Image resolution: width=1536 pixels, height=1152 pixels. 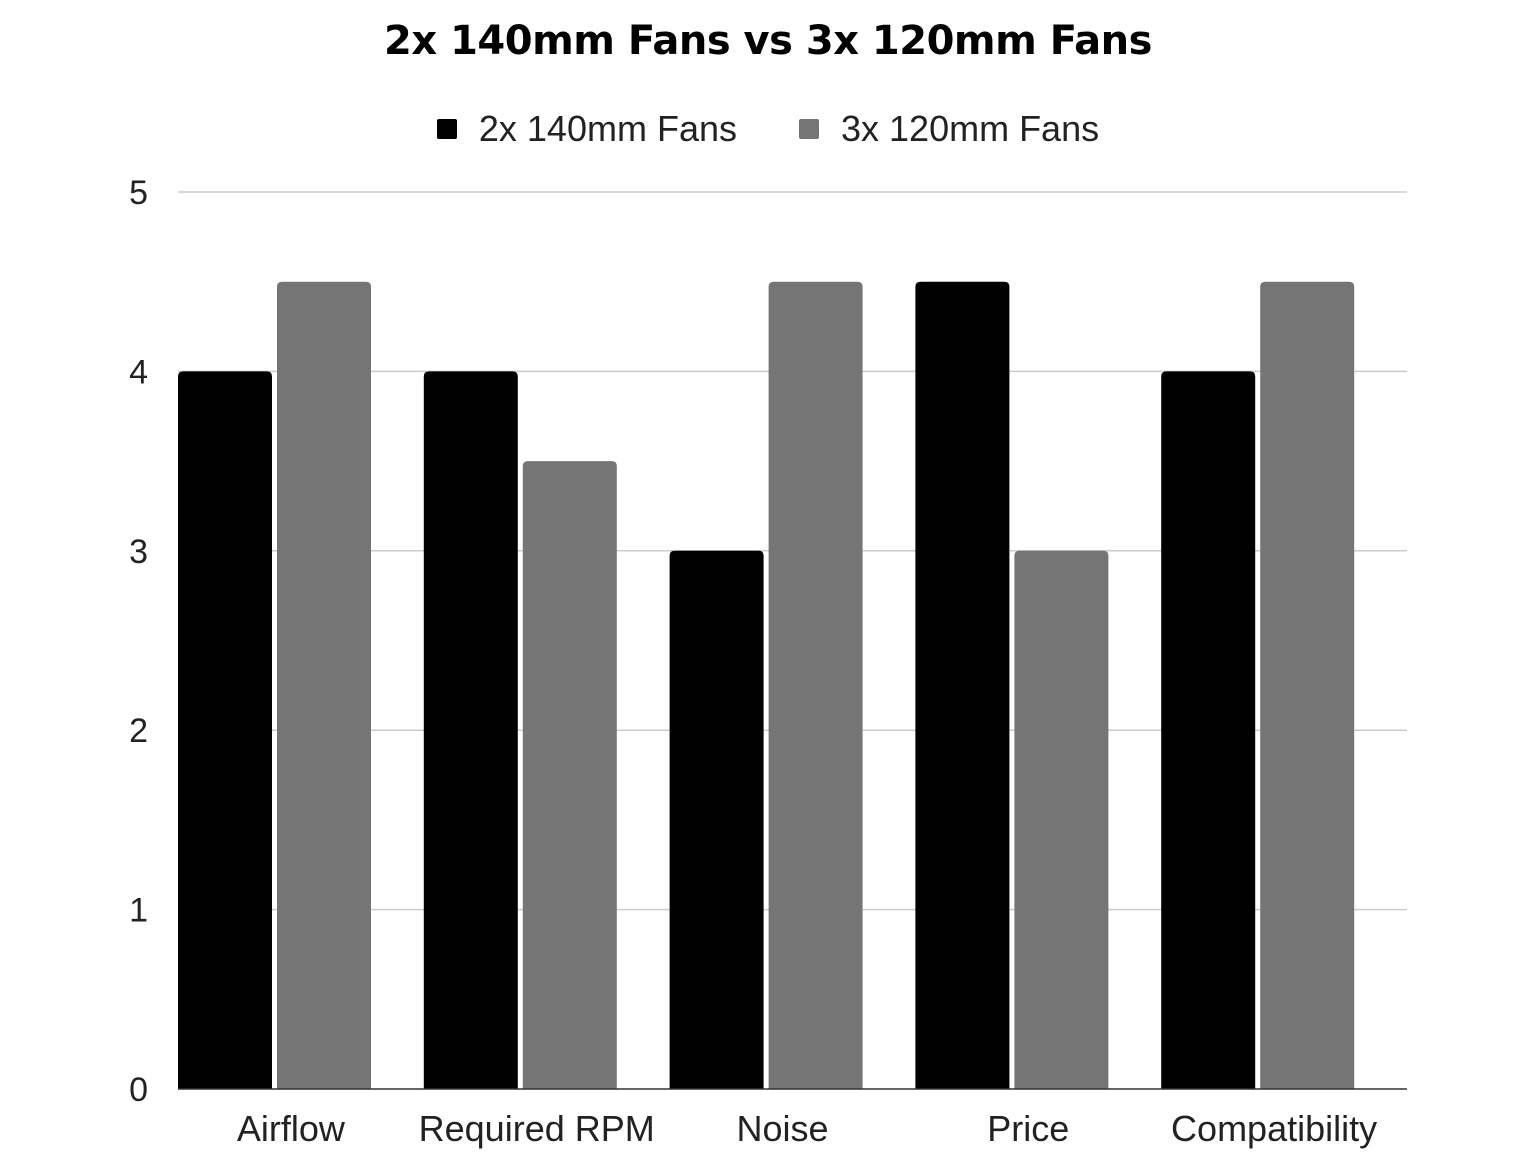 I want to click on legend-item-series-1: 2x 140mm Fans, so click(x=586, y=129).